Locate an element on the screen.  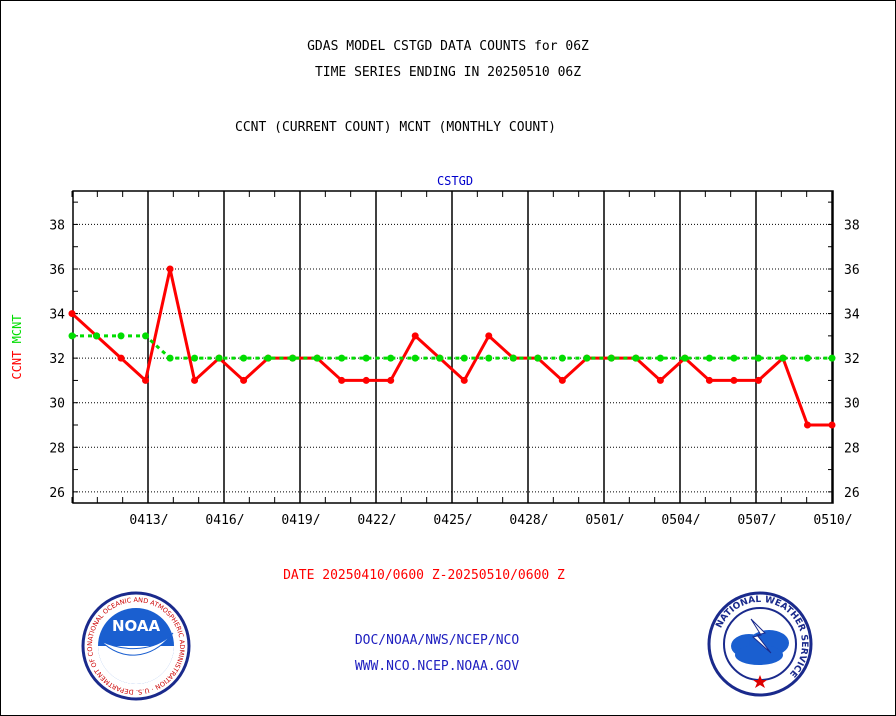
y-tick-label-right: 32 is located at coordinates (852, 359).